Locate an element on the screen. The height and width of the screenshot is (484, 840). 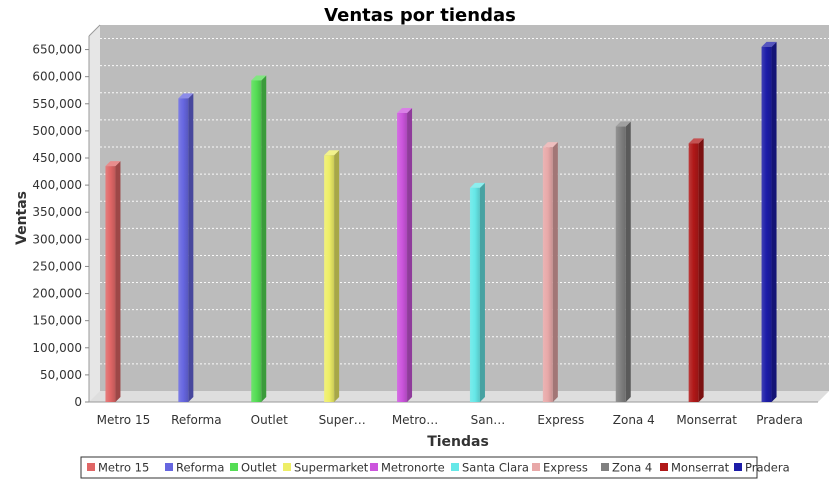
legend-label: Metronorte is located at coordinates (413, 468).